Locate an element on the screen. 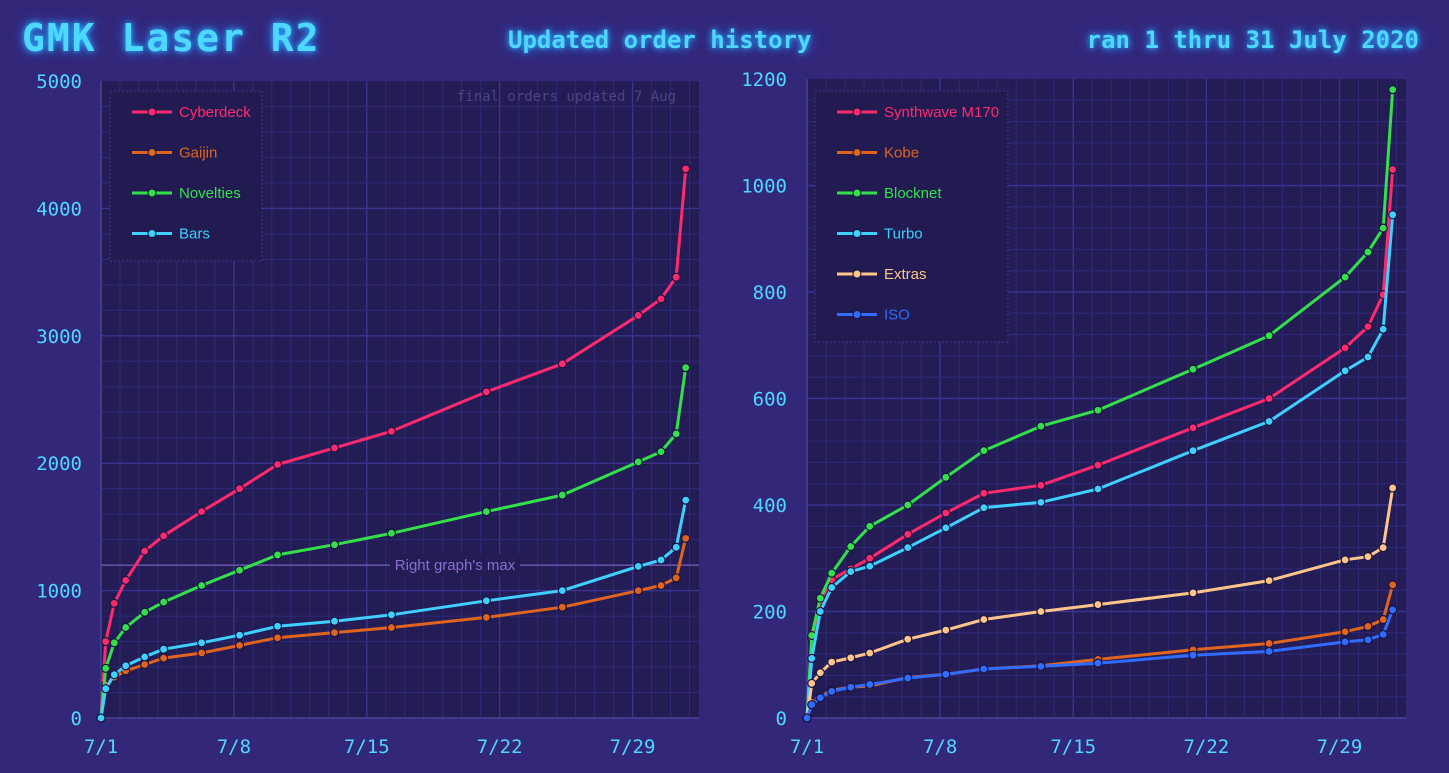 Image resolution: width=1449 pixels, height=773 pixels. y-tick-label: 800 is located at coordinates (770, 293).